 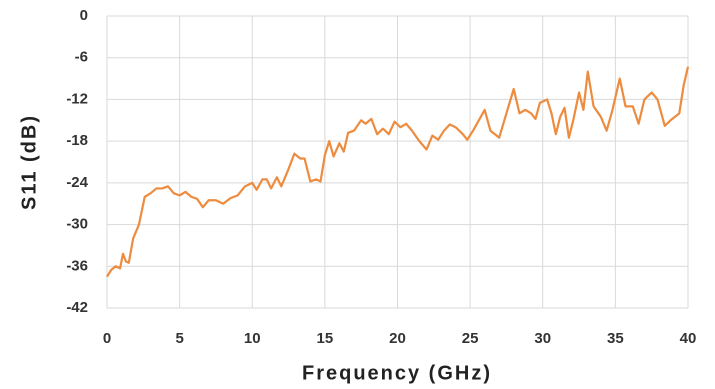 I want to click on x-tick-label: 25, so click(x=470, y=338).